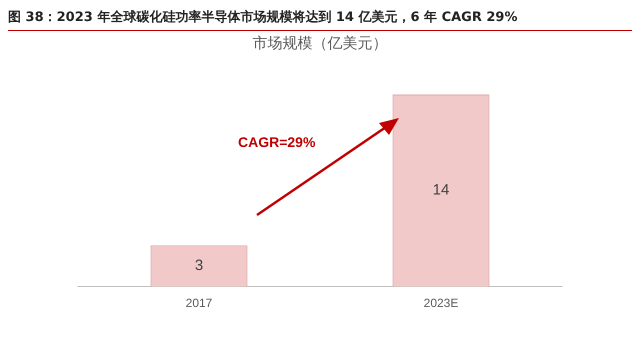 The image size is (640, 340). What do you see at coordinates (199, 265) in the screenshot?
I see `data-label: 3` at bounding box center [199, 265].